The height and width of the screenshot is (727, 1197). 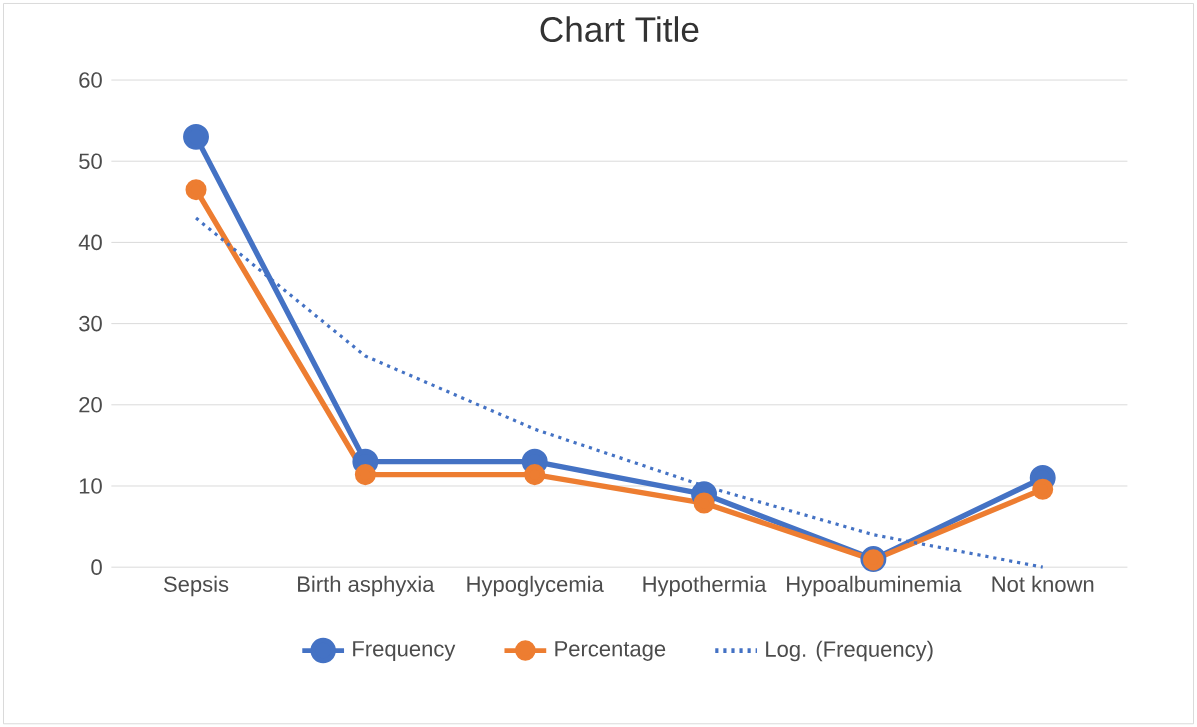 What do you see at coordinates (96, 567) in the screenshot?
I see `y-tick-label: 0` at bounding box center [96, 567].